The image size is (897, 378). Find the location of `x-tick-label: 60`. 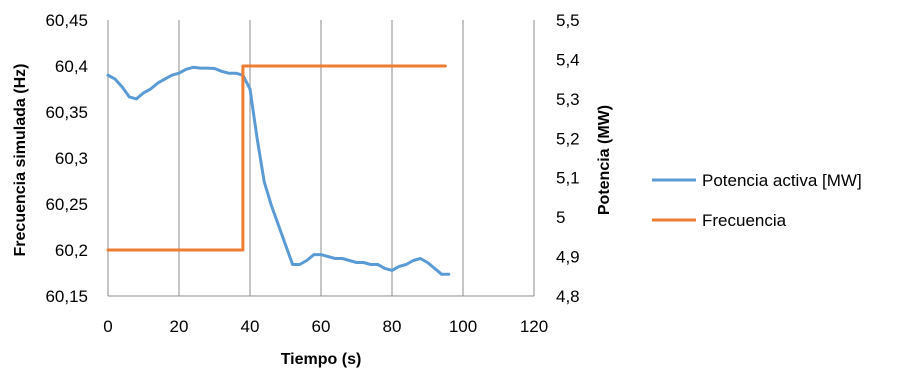

x-tick-label: 60 is located at coordinates (321, 326).